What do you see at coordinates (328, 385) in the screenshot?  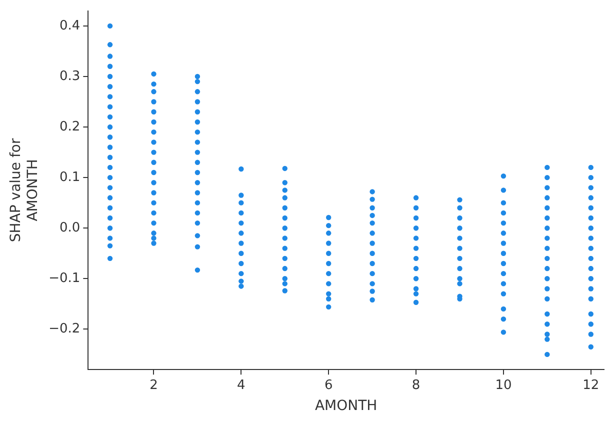 I see `x-tick-label: 6` at bounding box center [328, 385].